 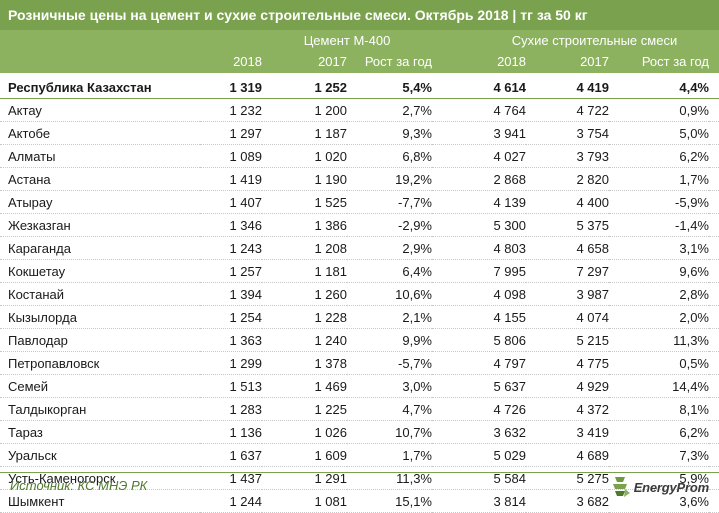 What do you see at coordinates (479, 294) in the screenshot?
I see `drymix-2018-cell: 4 098` at bounding box center [479, 294].